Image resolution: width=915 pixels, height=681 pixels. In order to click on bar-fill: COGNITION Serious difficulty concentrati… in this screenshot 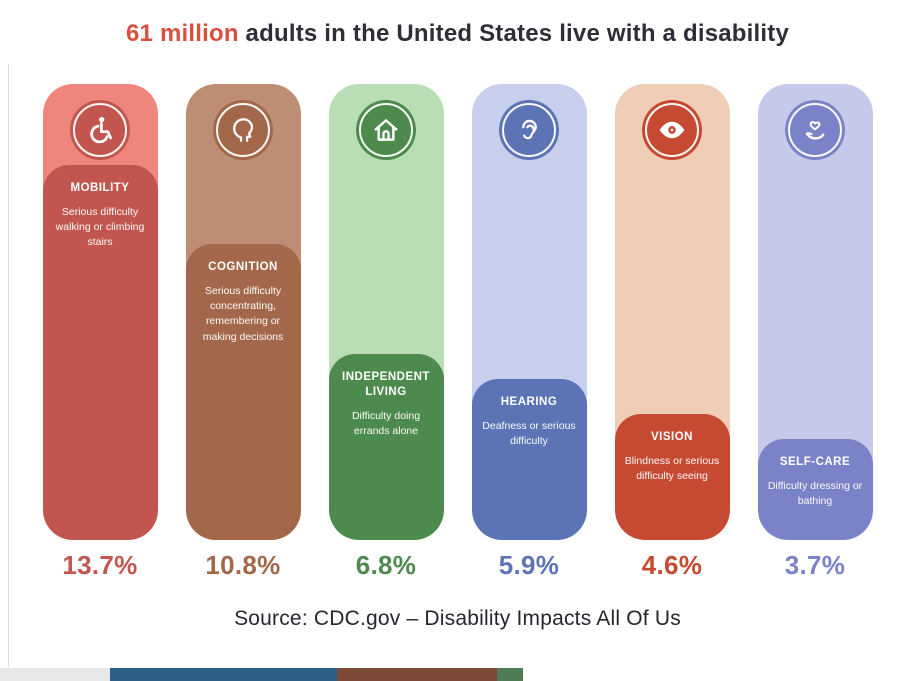, I will do `click(243, 392)`.